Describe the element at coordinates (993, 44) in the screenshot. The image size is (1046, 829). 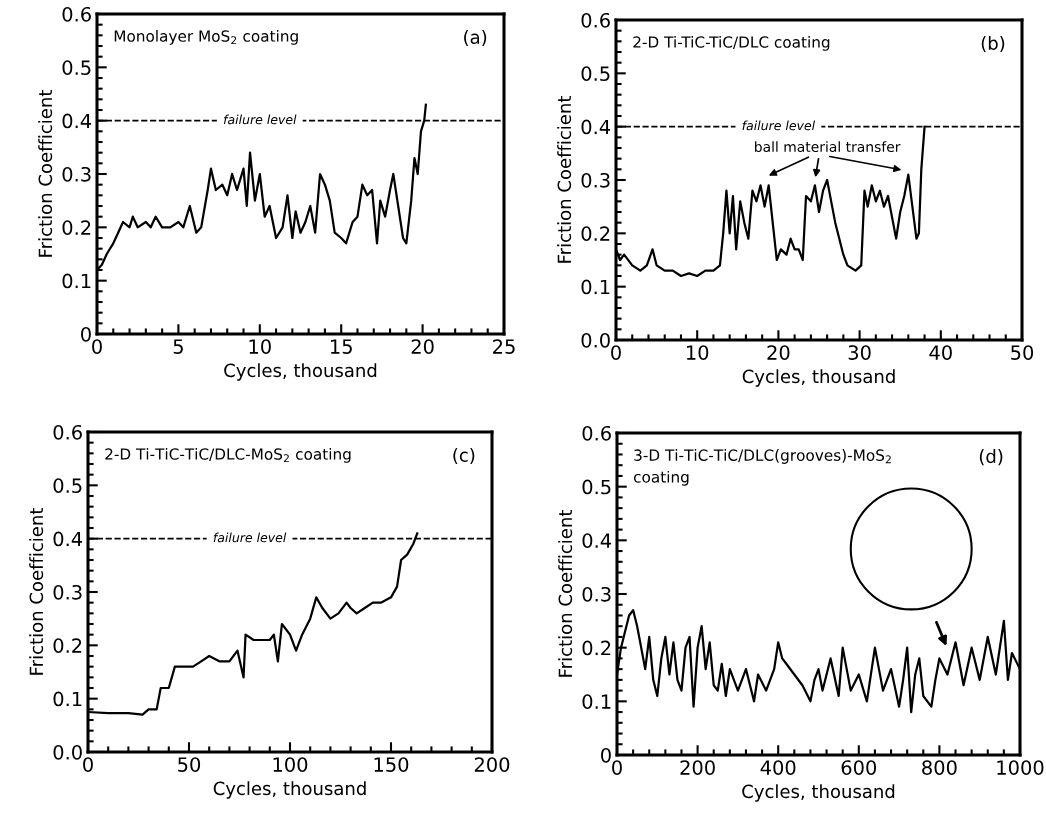
I see `annotation: (b)` at that location.